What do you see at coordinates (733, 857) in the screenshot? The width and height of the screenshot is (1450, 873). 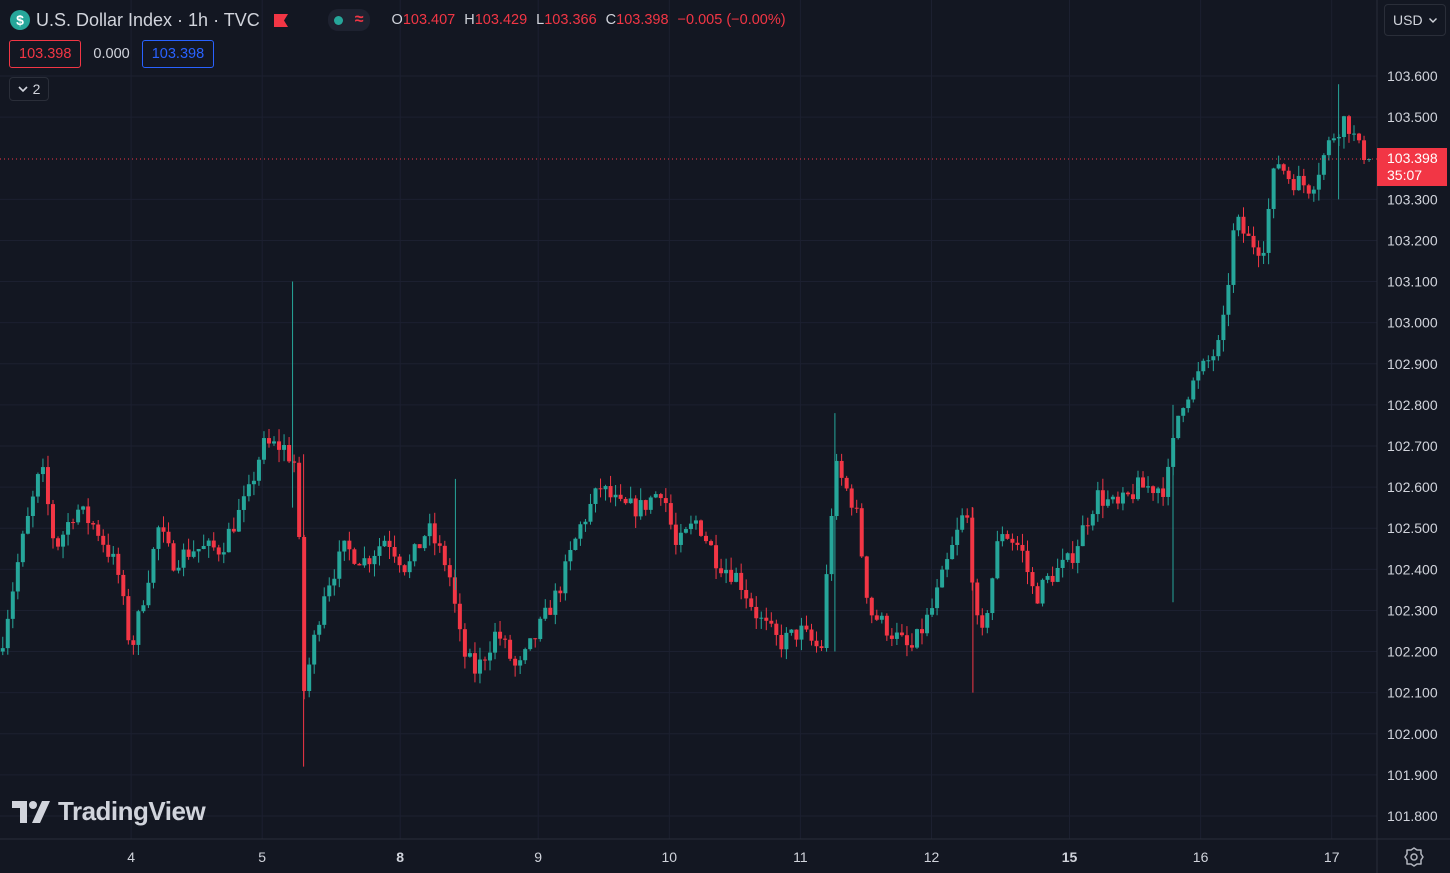 I see `time-axis: 4 5 8 9 10 11 12 15 16 17` at bounding box center [733, 857].